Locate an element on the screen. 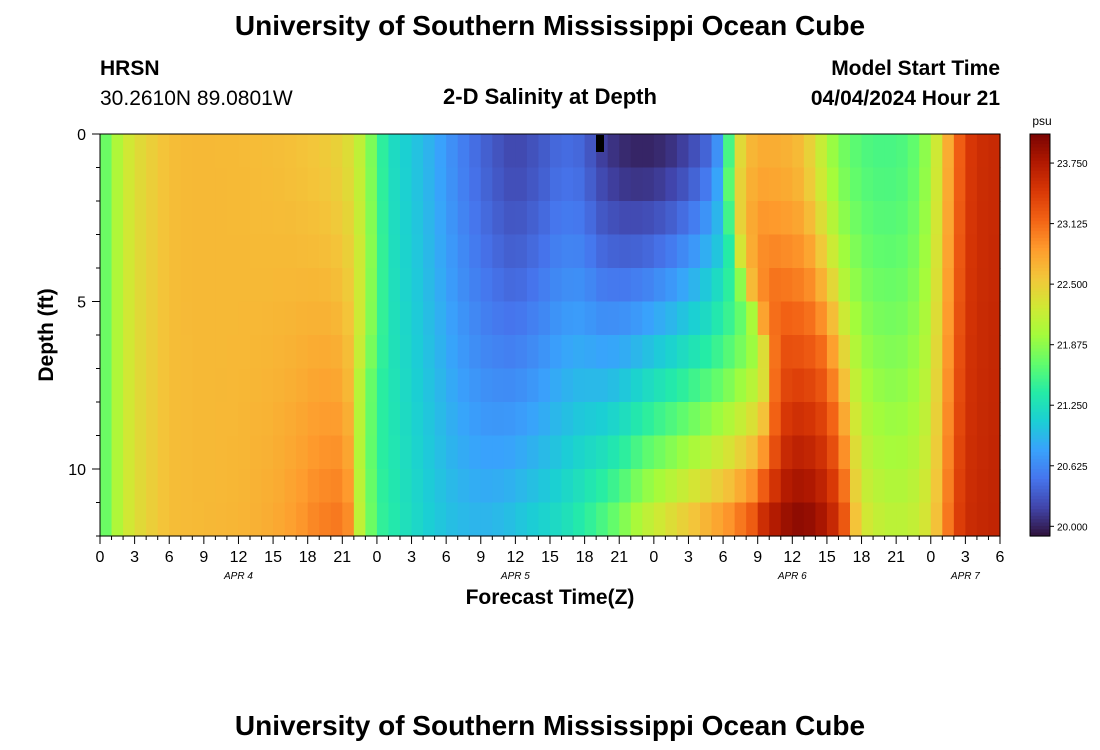 Image resolution: width=1100 pixels, height=750 pixels. x-tick-label: 12 is located at coordinates (792, 557).